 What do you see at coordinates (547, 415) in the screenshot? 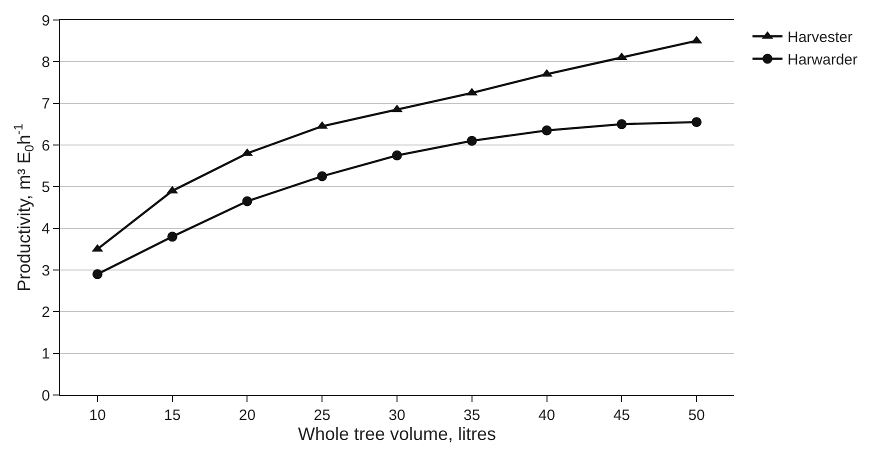
I see `x-tick-label: 40` at bounding box center [547, 415].